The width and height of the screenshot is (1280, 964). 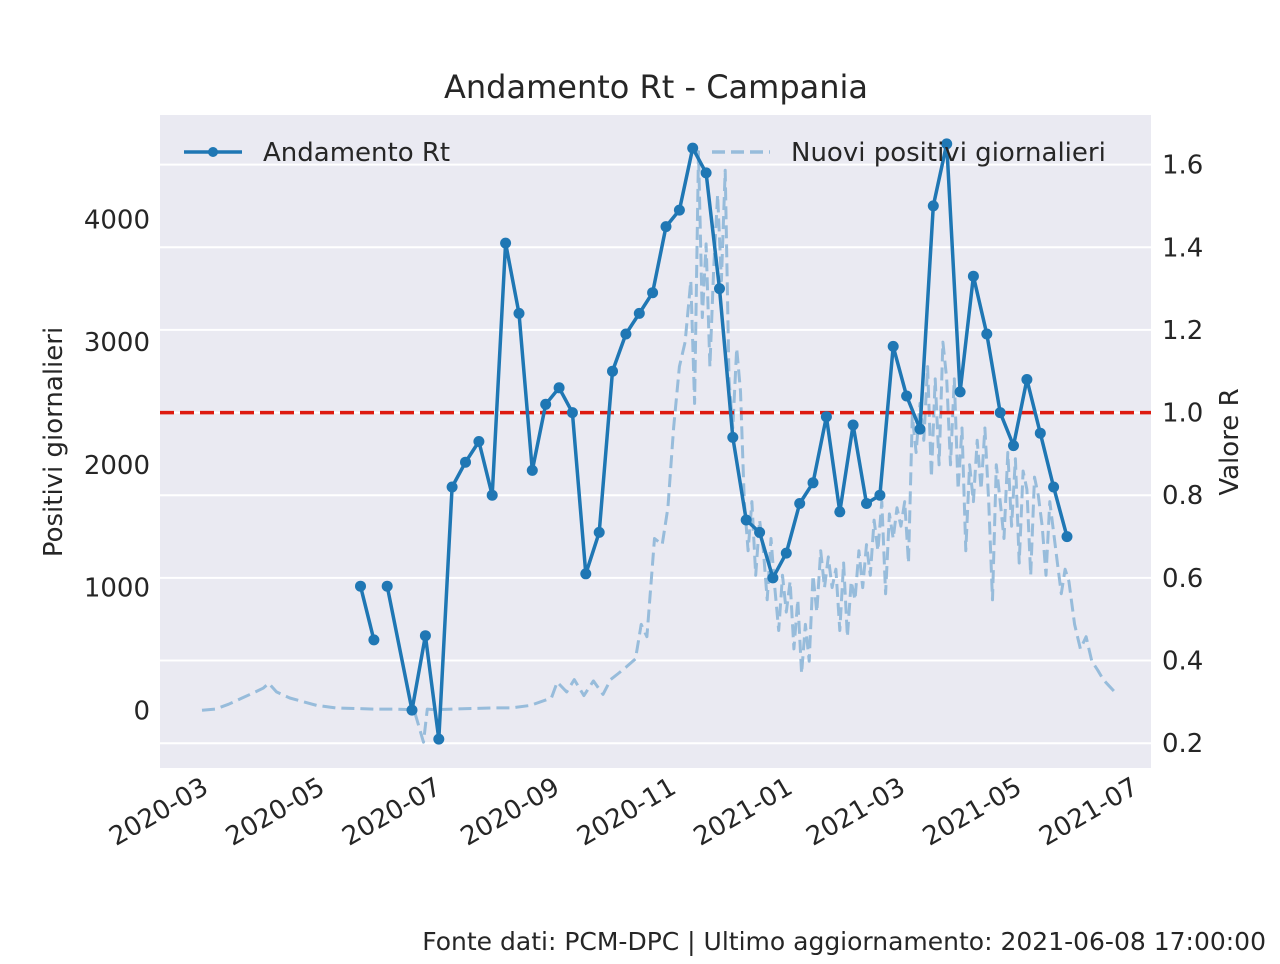 What do you see at coordinates (1182, 455) in the screenshot?
I see `y-right-ticks: 0.2 0.4 0.6 0.8 1.0 1.2 1.4 1.6` at bounding box center [1182, 455].